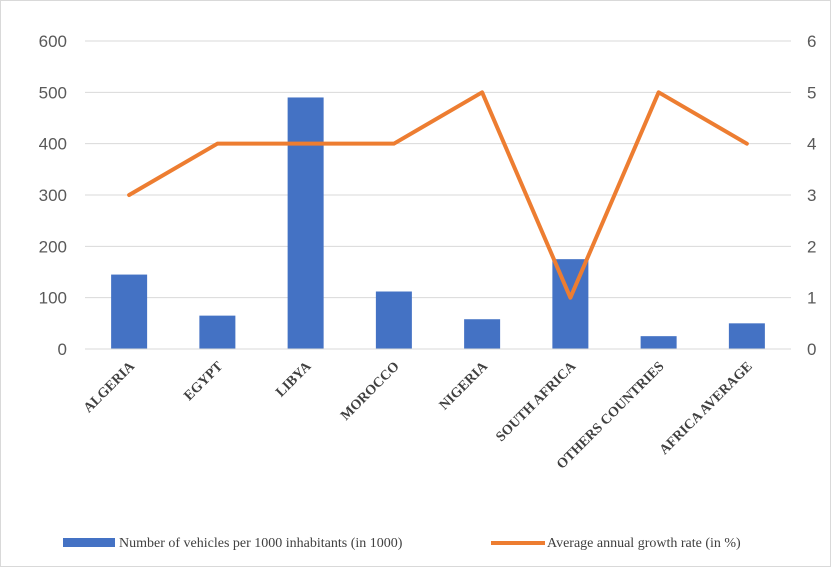 The image size is (831, 568). What do you see at coordinates (62, 349) in the screenshot?
I see `y-left-tick-label: 0` at bounding box center [62, 349].